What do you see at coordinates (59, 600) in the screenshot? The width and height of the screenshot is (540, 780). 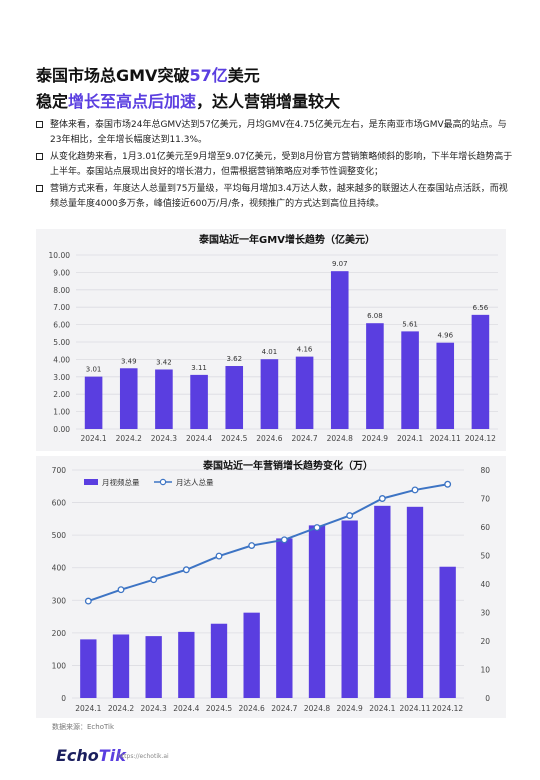 I see `y-left-tick-label: 300` at bounding box center [59, 600].